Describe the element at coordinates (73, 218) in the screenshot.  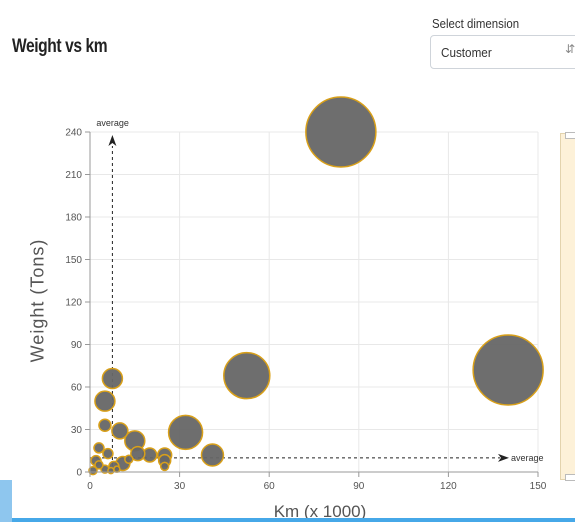
I see `y-tick-label: 180` at that location.